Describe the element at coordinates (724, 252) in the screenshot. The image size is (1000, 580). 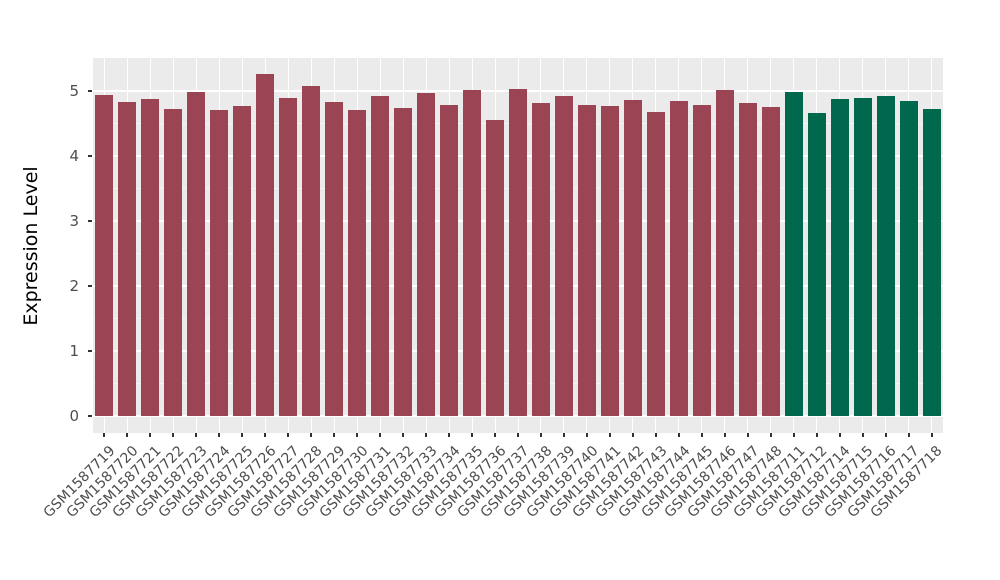
I see `bar-GSM1587746` at that location.